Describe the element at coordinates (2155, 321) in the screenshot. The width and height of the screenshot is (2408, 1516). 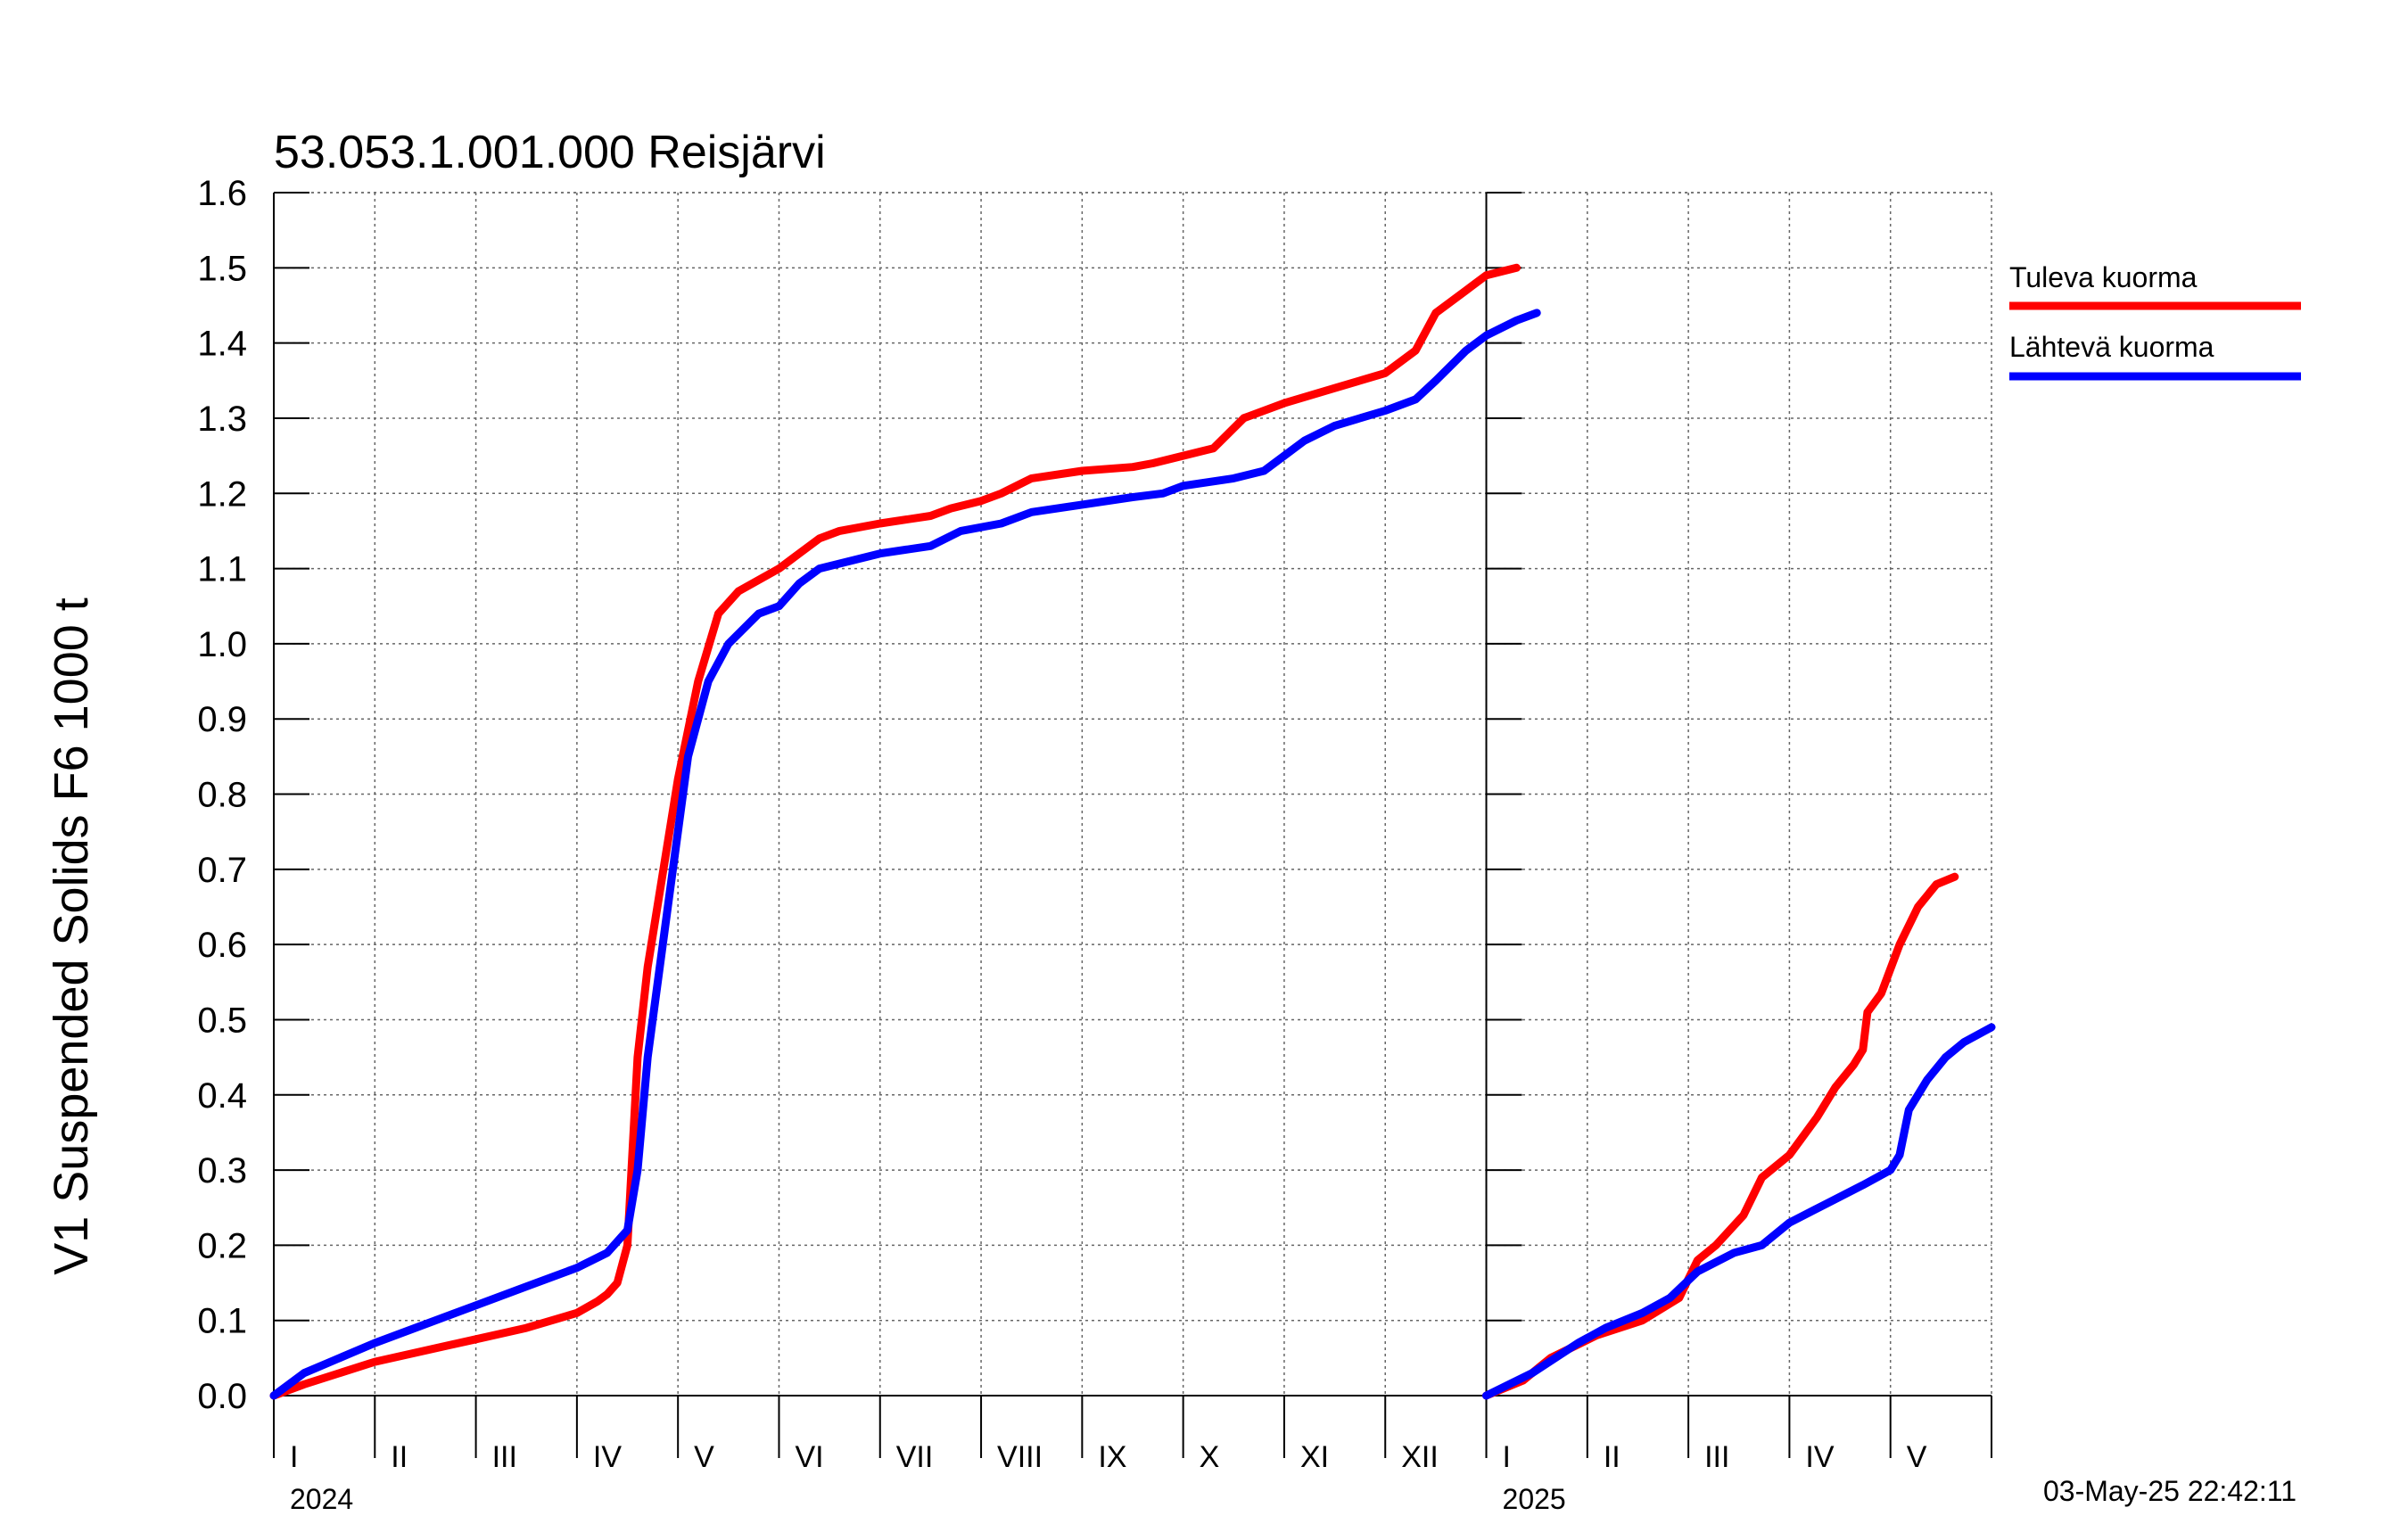
I see `legend: Tuleva kuorma Lähtevä kuorma` at that location.